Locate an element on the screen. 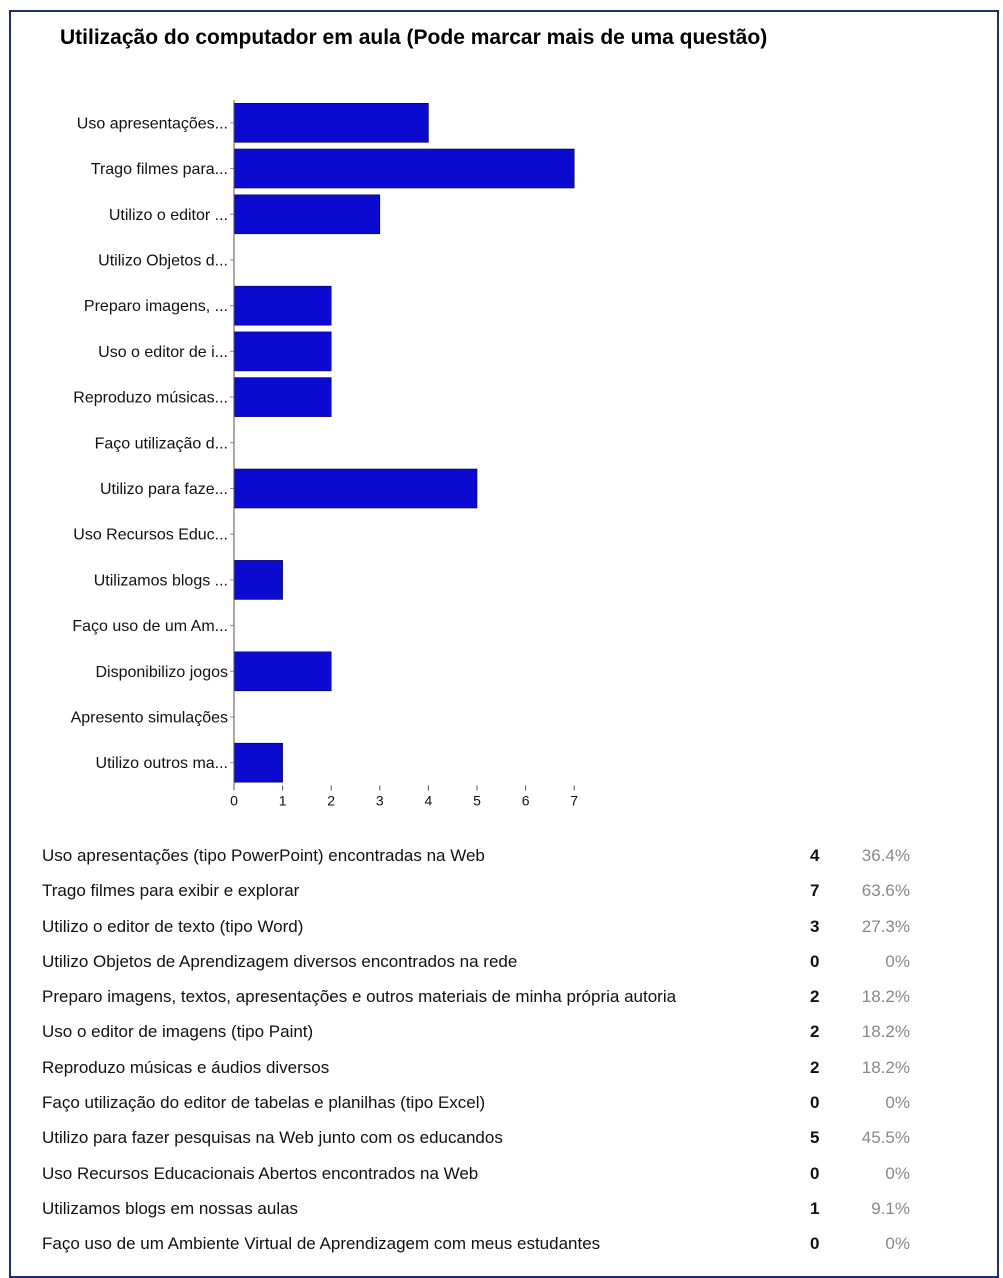 The width and height of the screenshot is (1003, 1278). category-label: Apresento simulações is located at coordinates (149, 718).